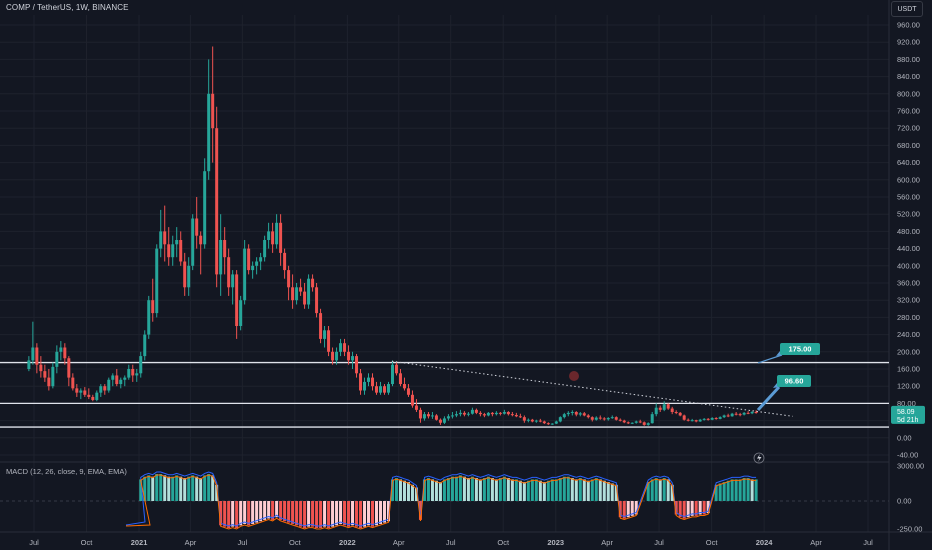 The height and width of the screenshot is (550, 932). Describe the element at coordinates (67, 7) in the screenshot. I see `symbol-title: COMP / TetherUS, 1W, BINANCE` at that location.